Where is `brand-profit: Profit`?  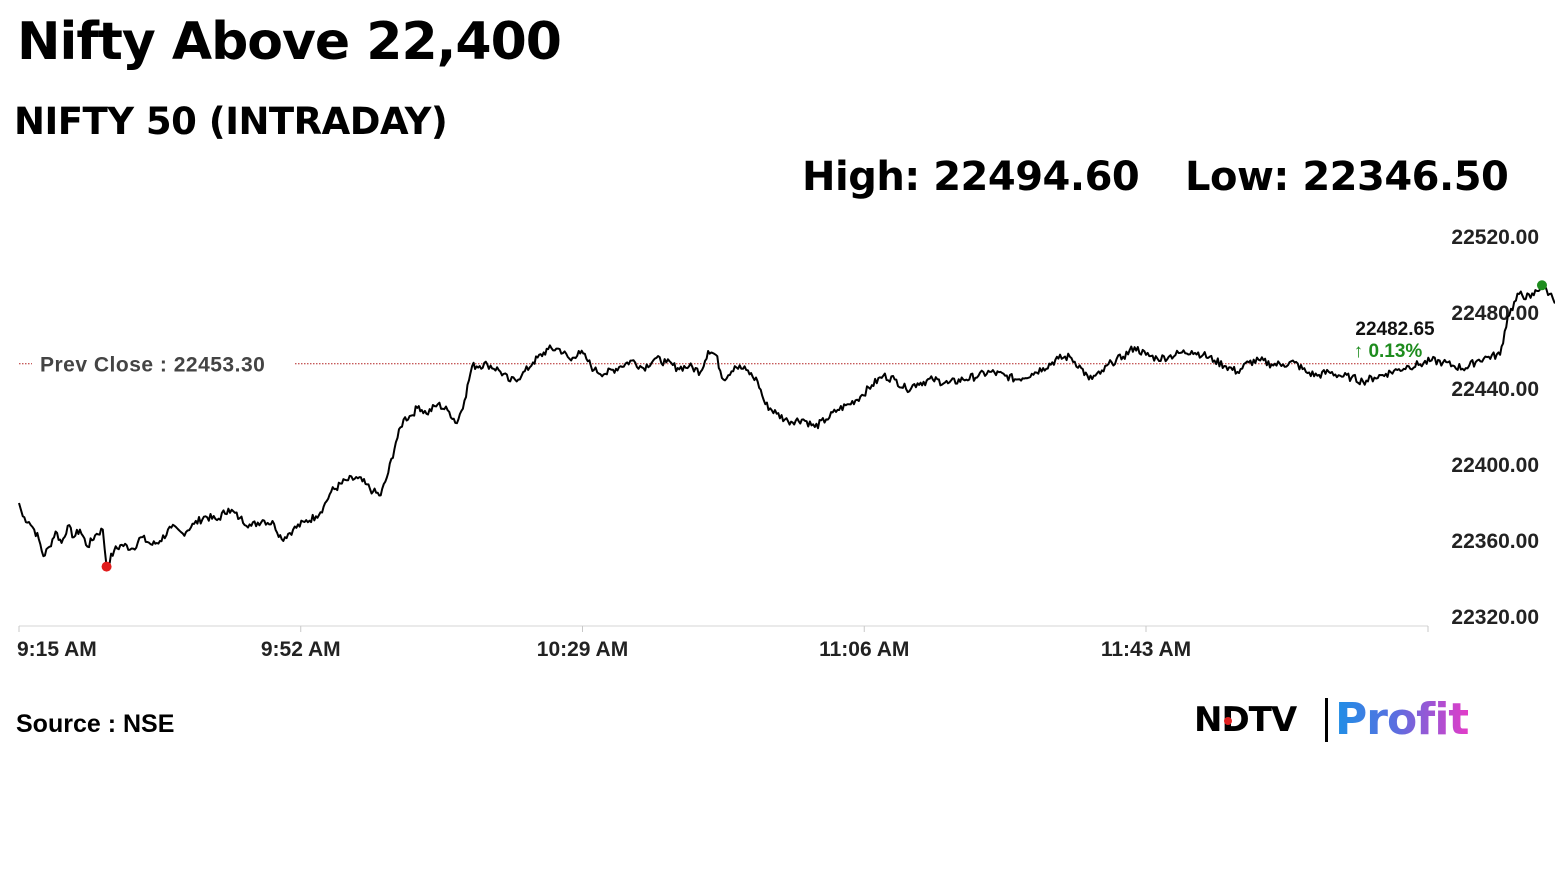 brand-profit: Profit is located at coordinates (1402, 719).